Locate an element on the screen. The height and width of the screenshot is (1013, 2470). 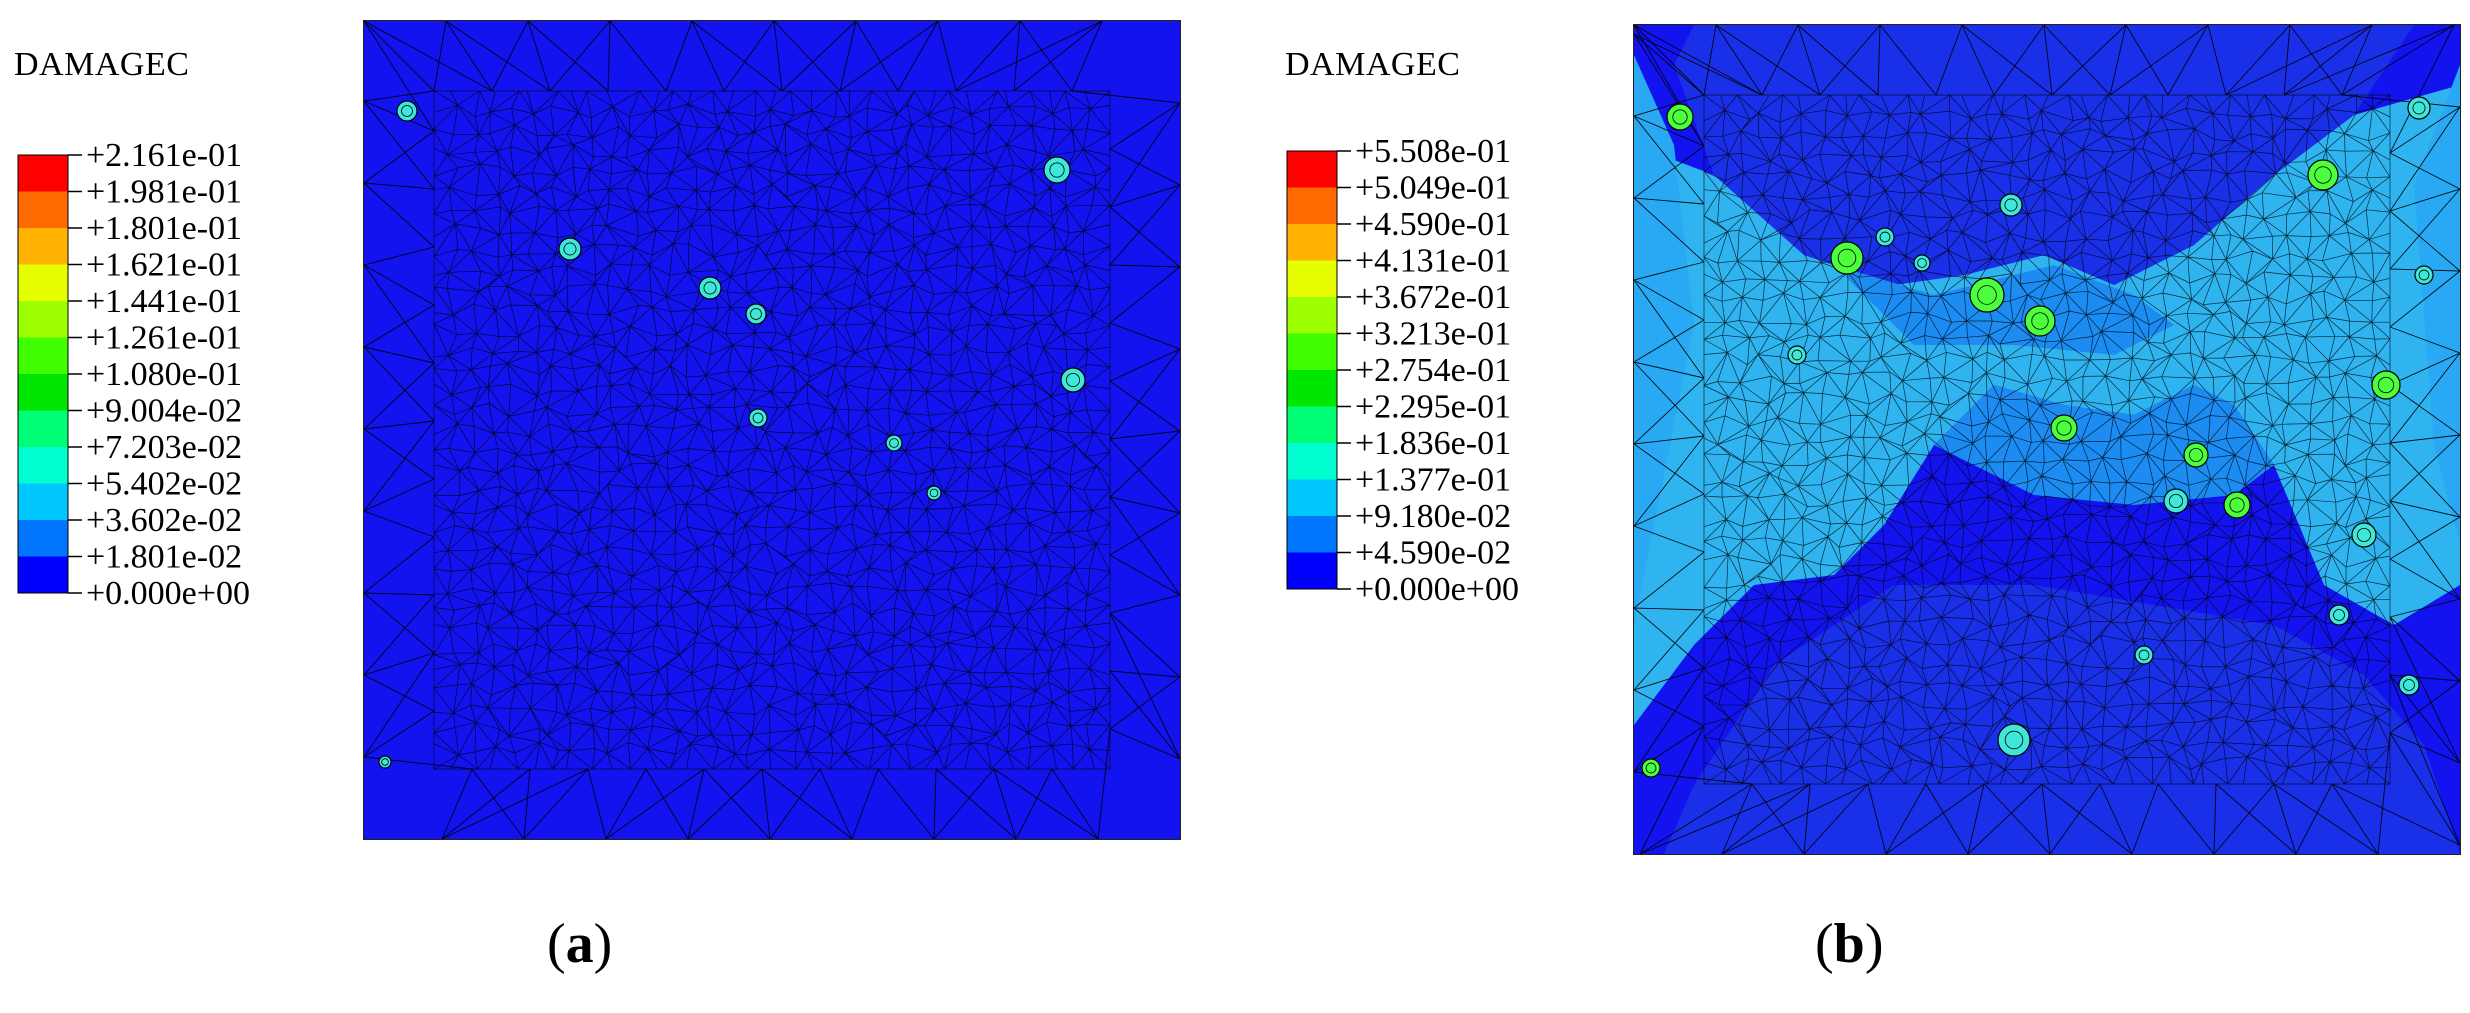
legend-label: +2.754e-01 is located at coordinates (1433, 370).